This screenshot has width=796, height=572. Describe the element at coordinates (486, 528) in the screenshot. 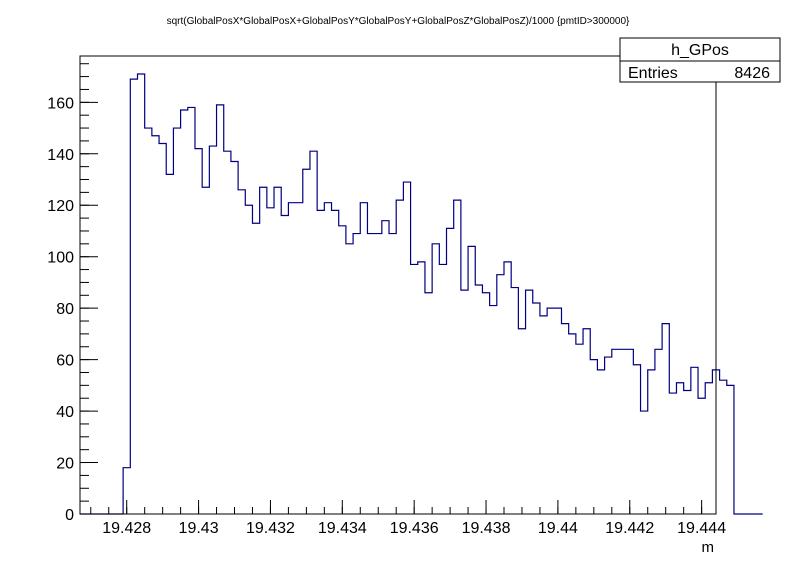

I see `x-tick-label-5: 19.438` at that location.